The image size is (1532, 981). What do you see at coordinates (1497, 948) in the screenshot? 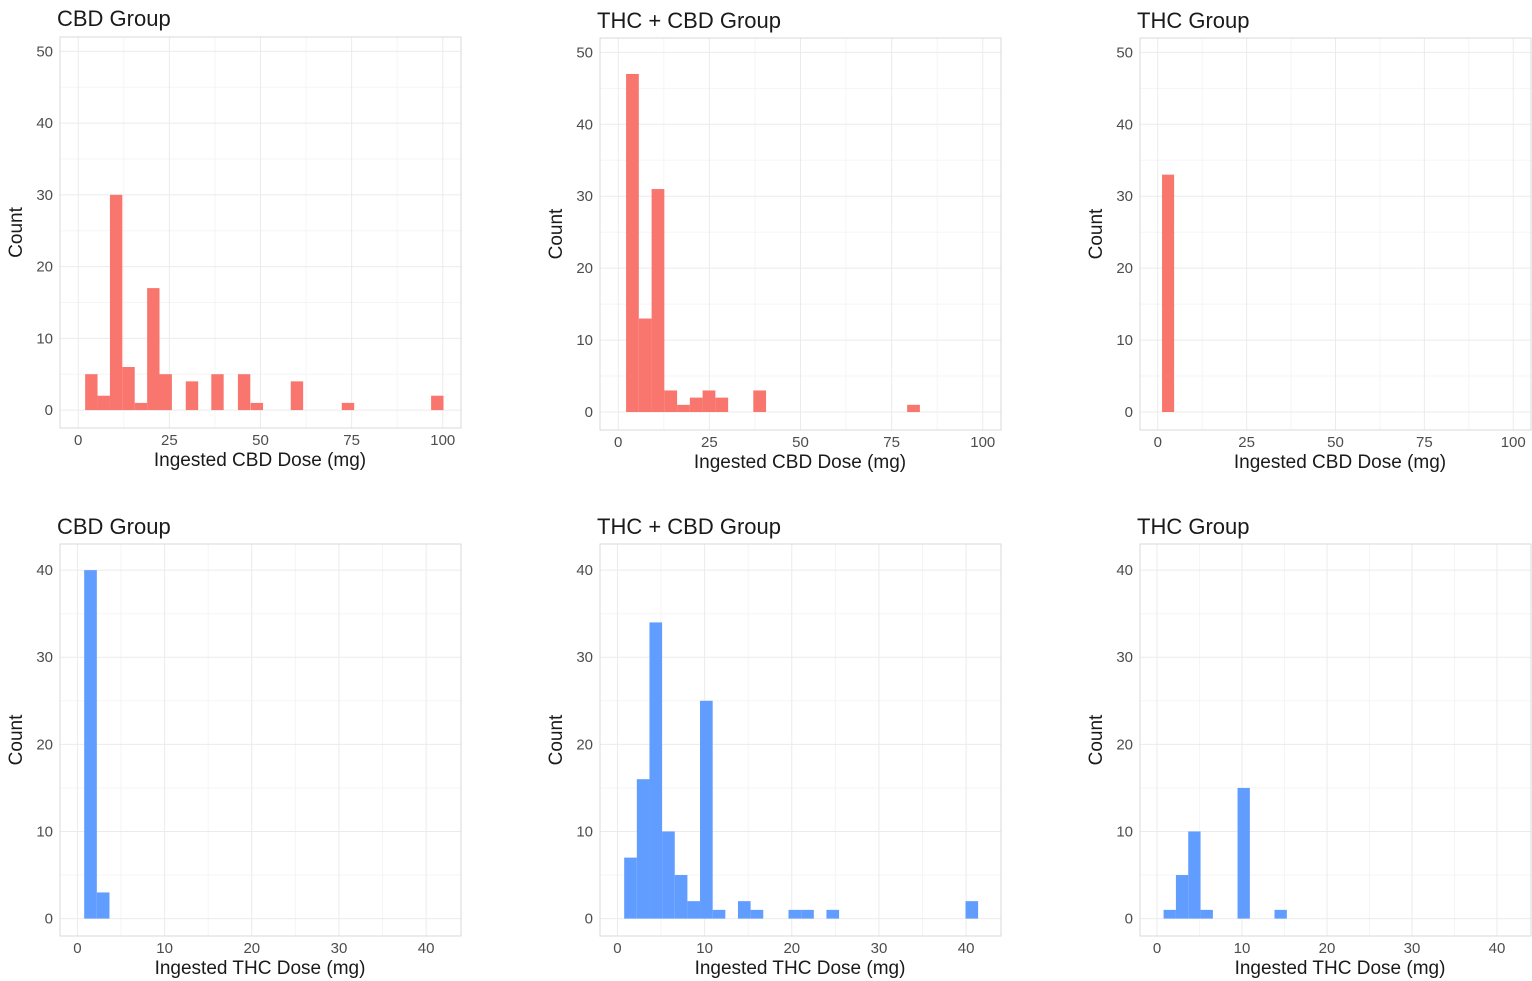
I see `x-tick-label: 40` at bounding box center [1497, 948].